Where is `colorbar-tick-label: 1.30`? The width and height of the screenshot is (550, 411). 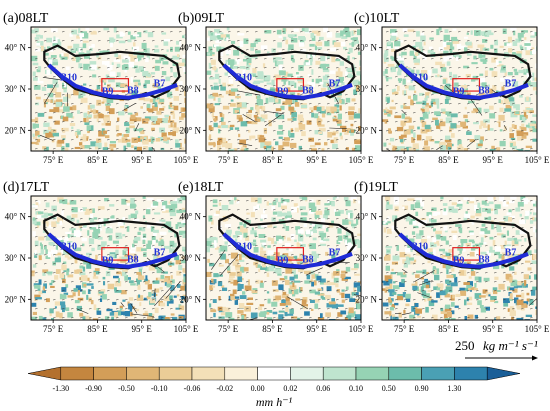 colorbar-tick-label: 1.30 is located at coordinates (454, 388).